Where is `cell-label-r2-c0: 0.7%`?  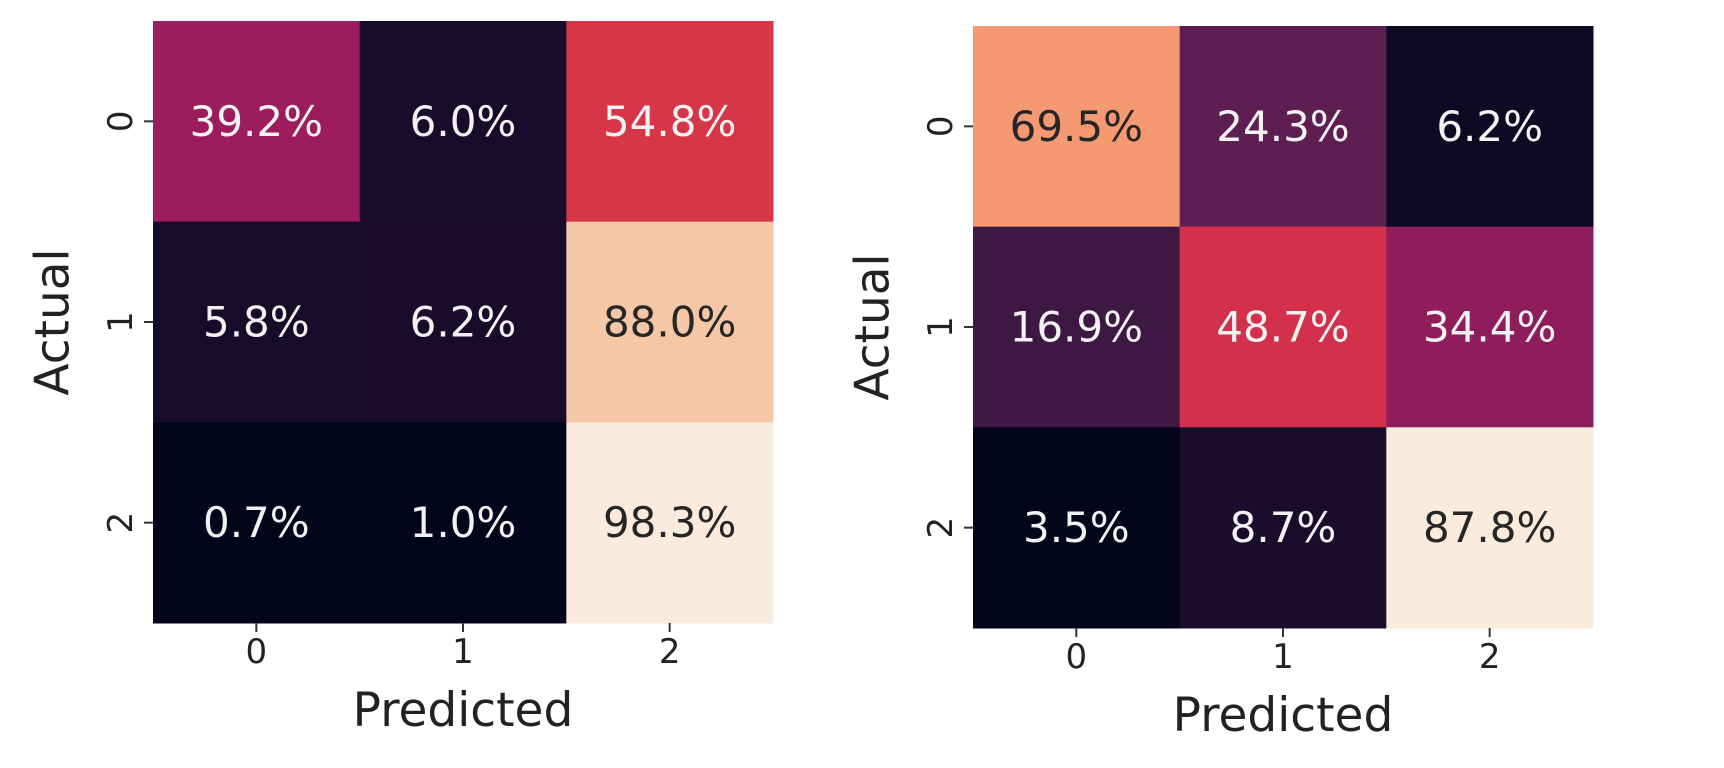
cell-label-r2-c0: 0.7% is located at coordinates (256, 522).